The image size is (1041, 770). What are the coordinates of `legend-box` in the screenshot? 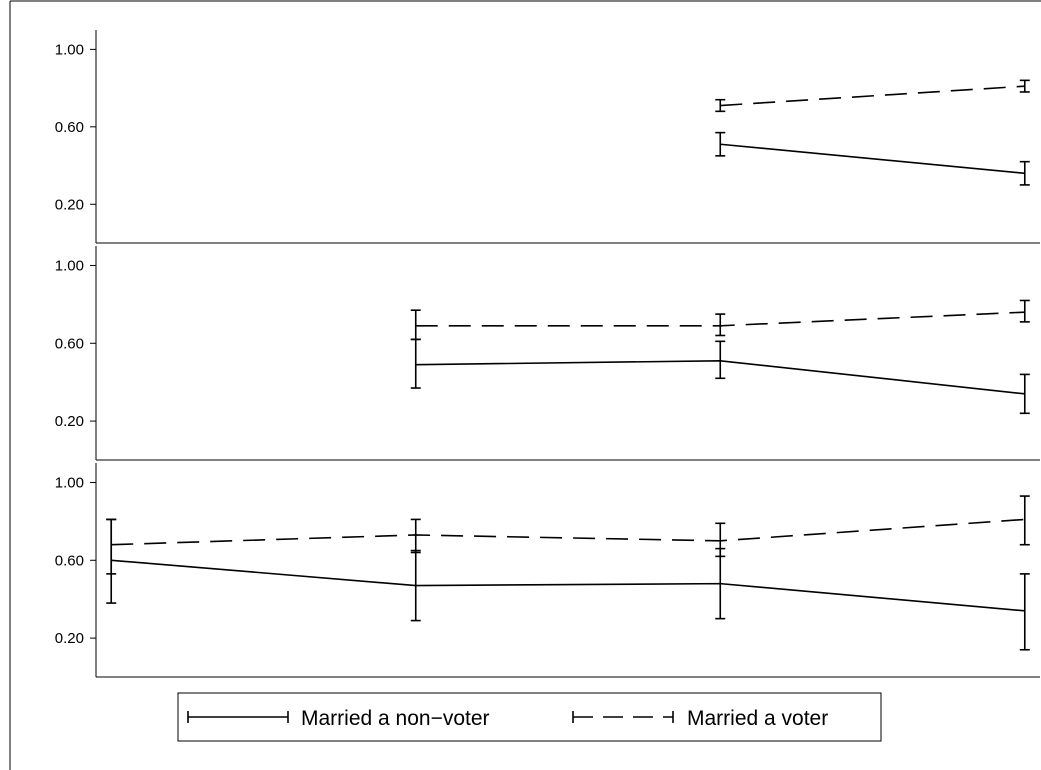 It's located at (529, 717).